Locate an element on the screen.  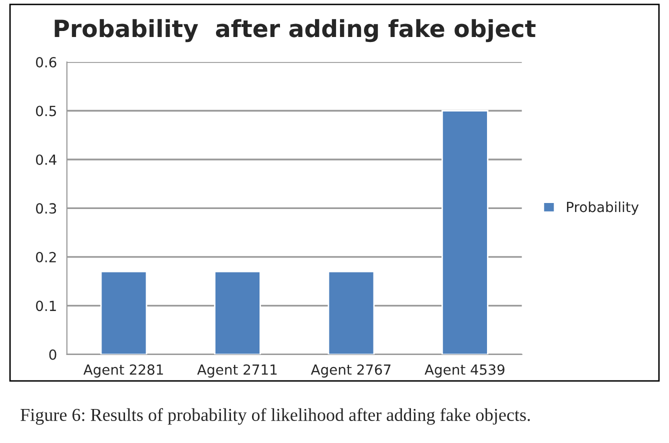
chart-title: Probability after adding fake object is located at coordinates (295, 30).